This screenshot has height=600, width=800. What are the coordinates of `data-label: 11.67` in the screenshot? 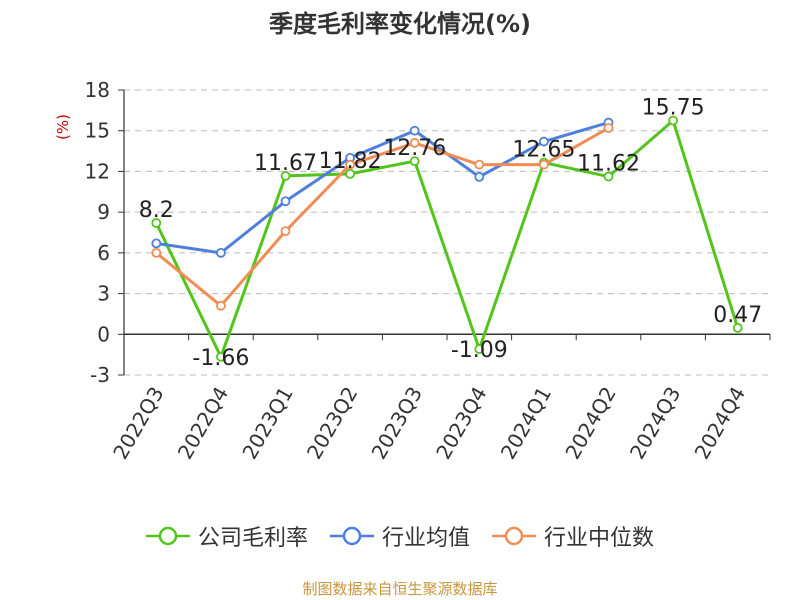 It's located at (285, 163).